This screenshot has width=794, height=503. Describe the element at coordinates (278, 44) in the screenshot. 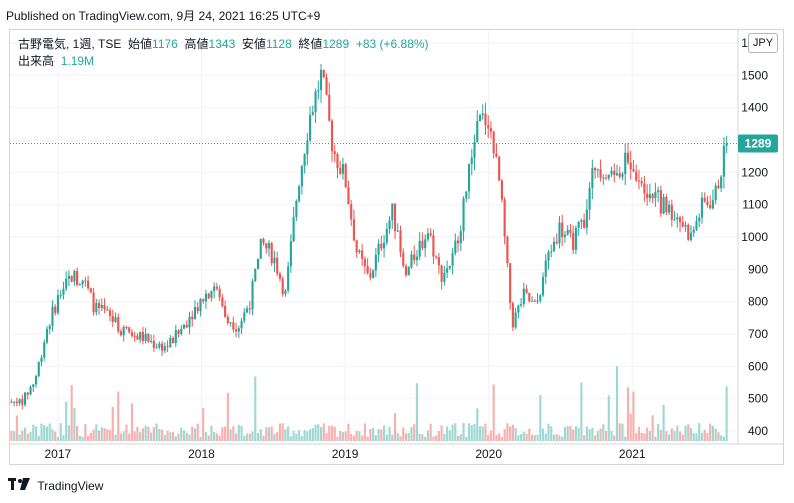

I see `legend-low-value: 1128` at that location.